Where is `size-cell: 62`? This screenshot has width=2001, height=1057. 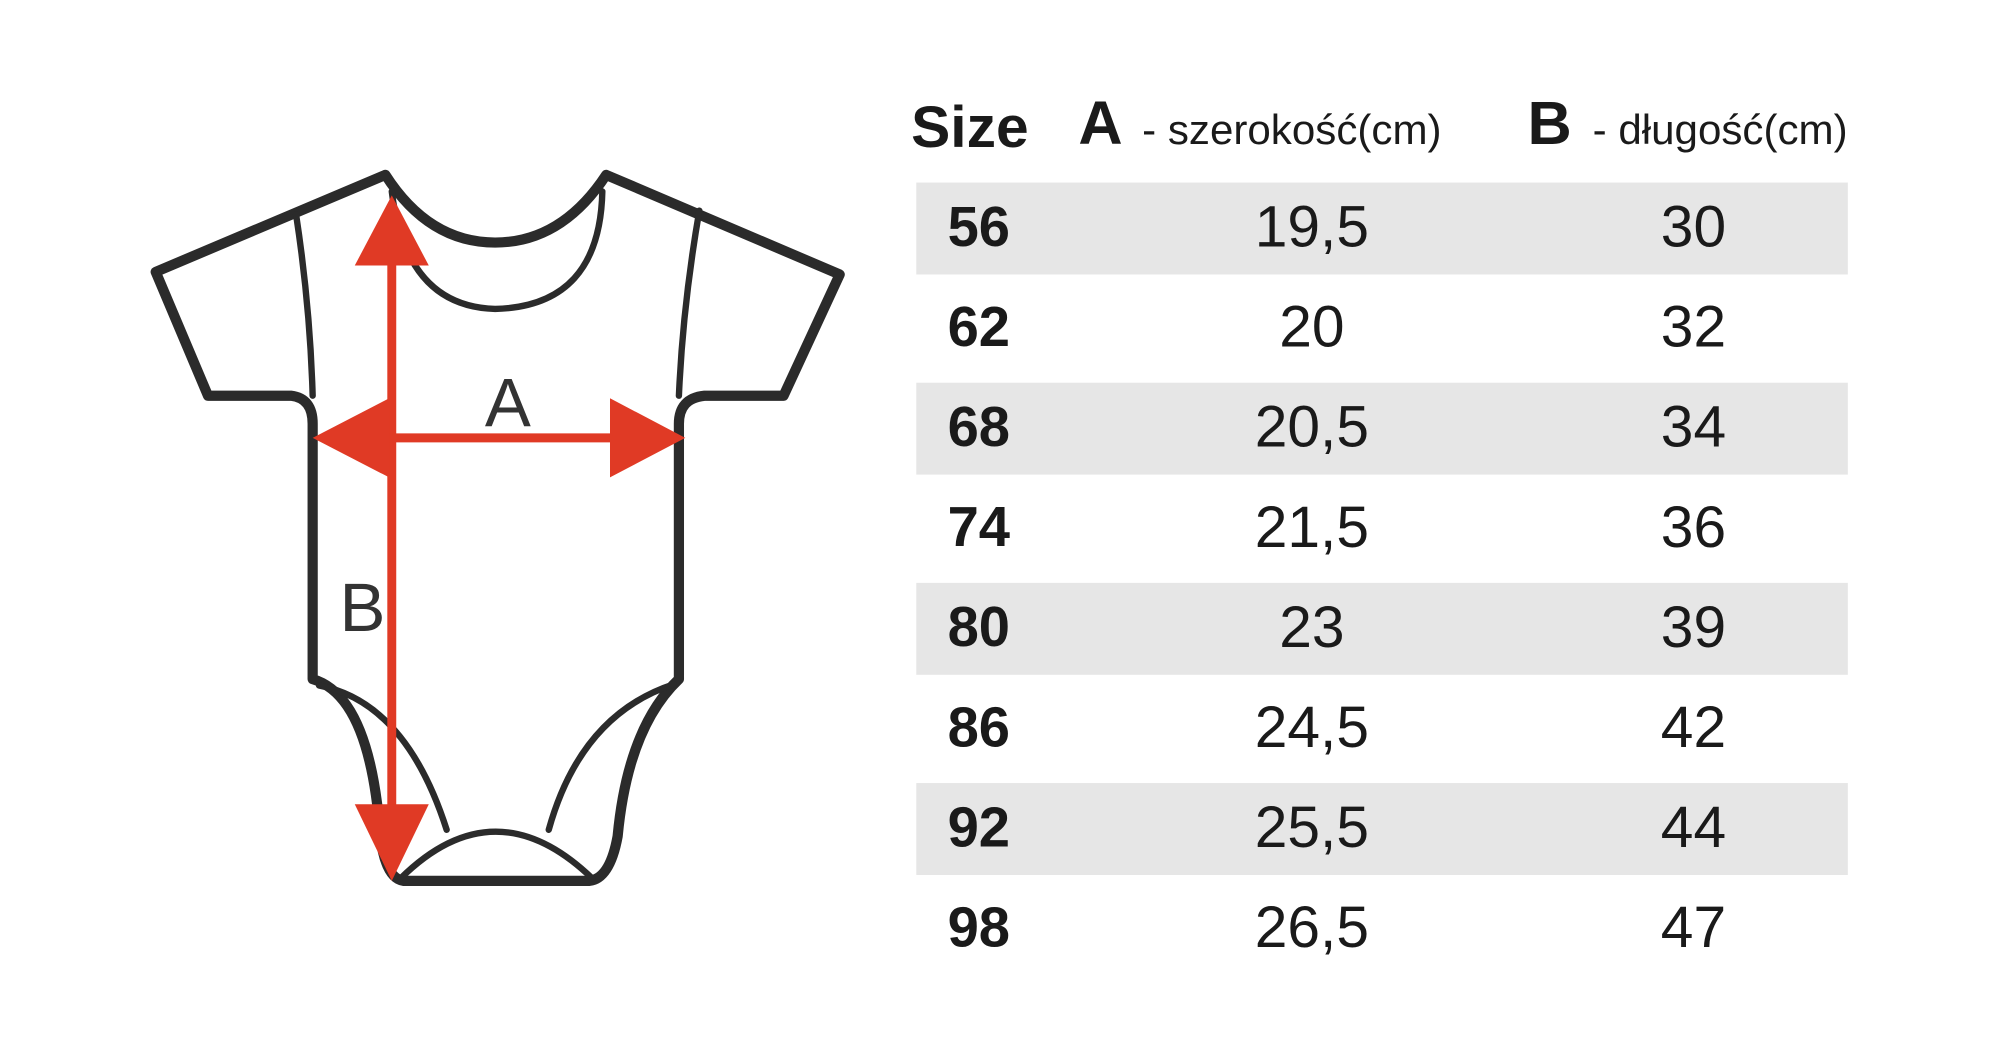 size-cell: 62 is located at coordinates (979, 326).